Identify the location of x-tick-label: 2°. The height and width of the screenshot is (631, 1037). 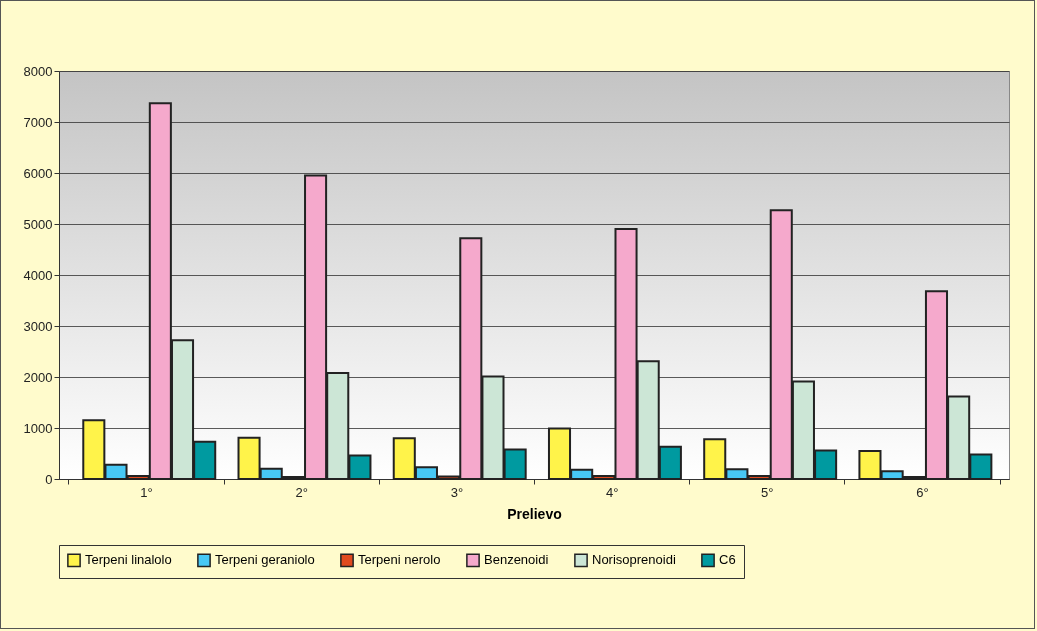
(301, 492).